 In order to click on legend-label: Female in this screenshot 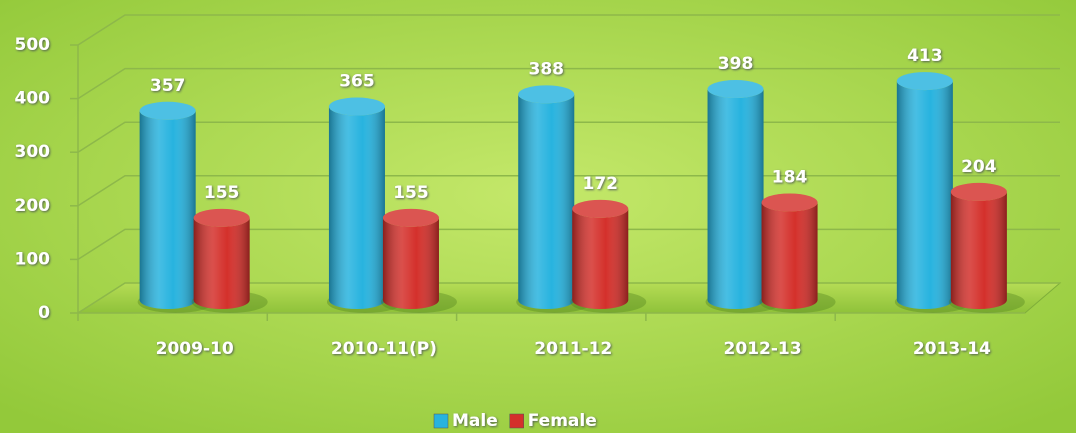, I will do `click(562, 421)`.